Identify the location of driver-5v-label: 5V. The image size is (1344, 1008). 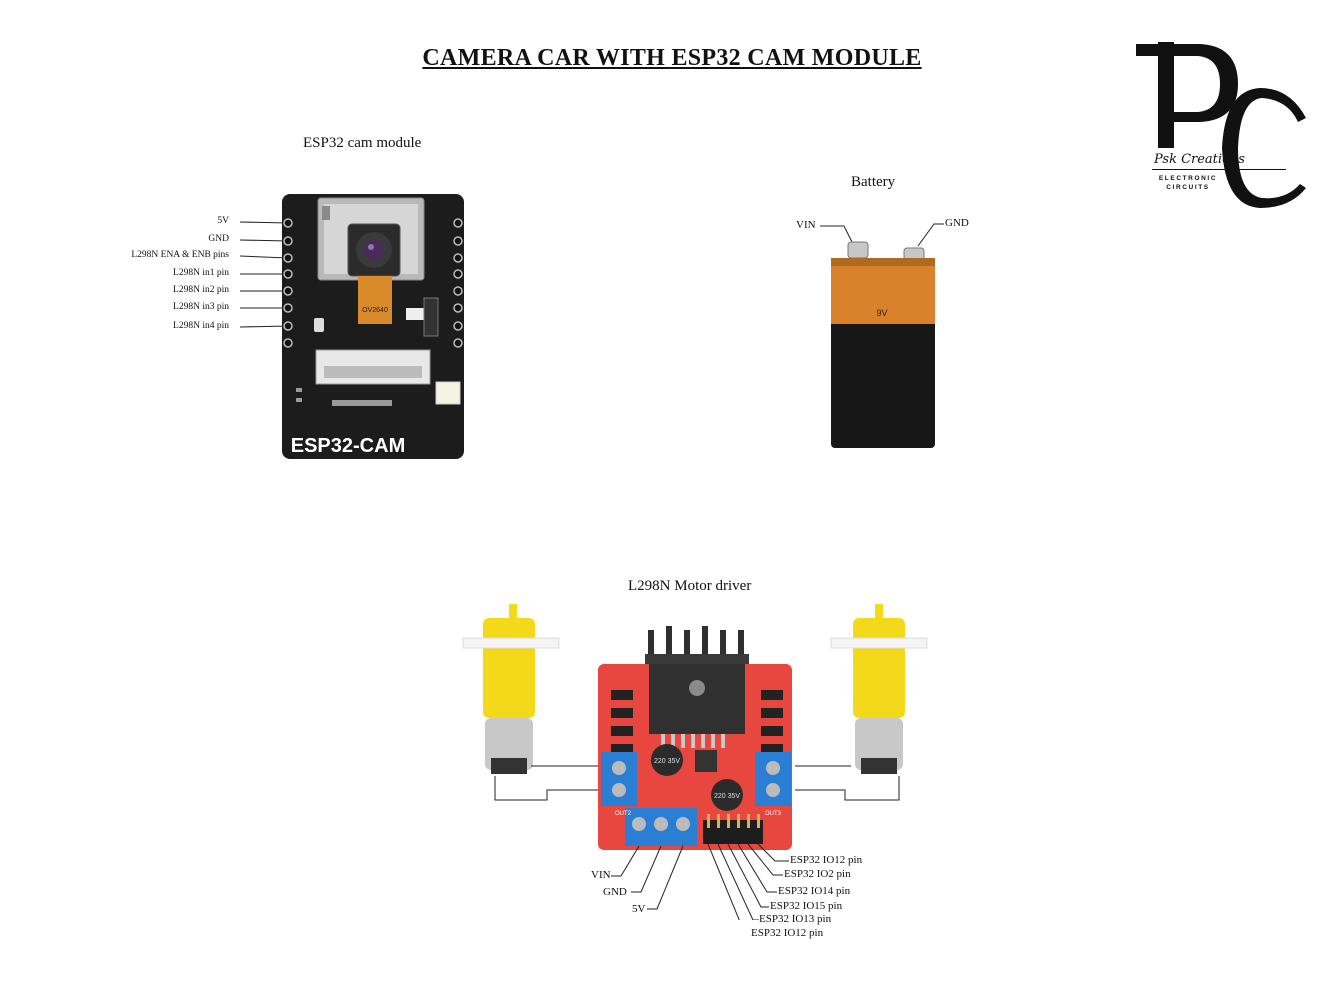
(639, 909).